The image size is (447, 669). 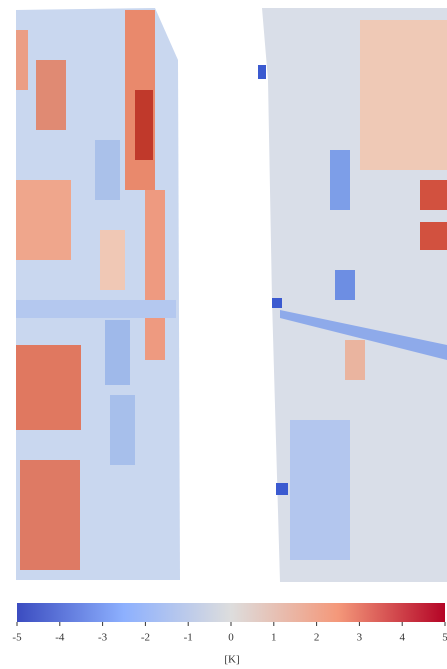 What do you see at coordinates (231, 660) in the screenshot?
I see `colorbar-label: [K]` at bounding box center [231, 660].